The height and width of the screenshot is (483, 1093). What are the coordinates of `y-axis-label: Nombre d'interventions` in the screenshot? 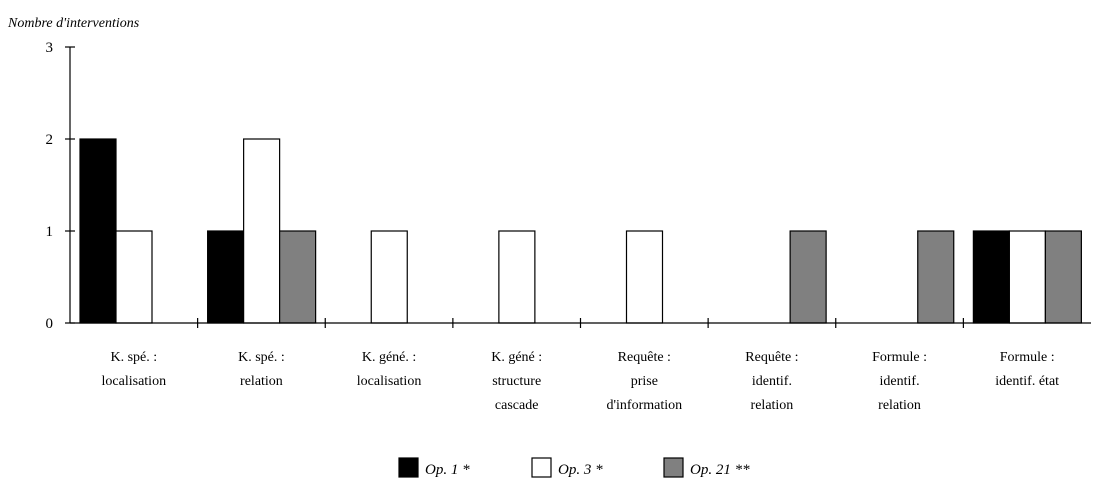 It's located at (73, 23).